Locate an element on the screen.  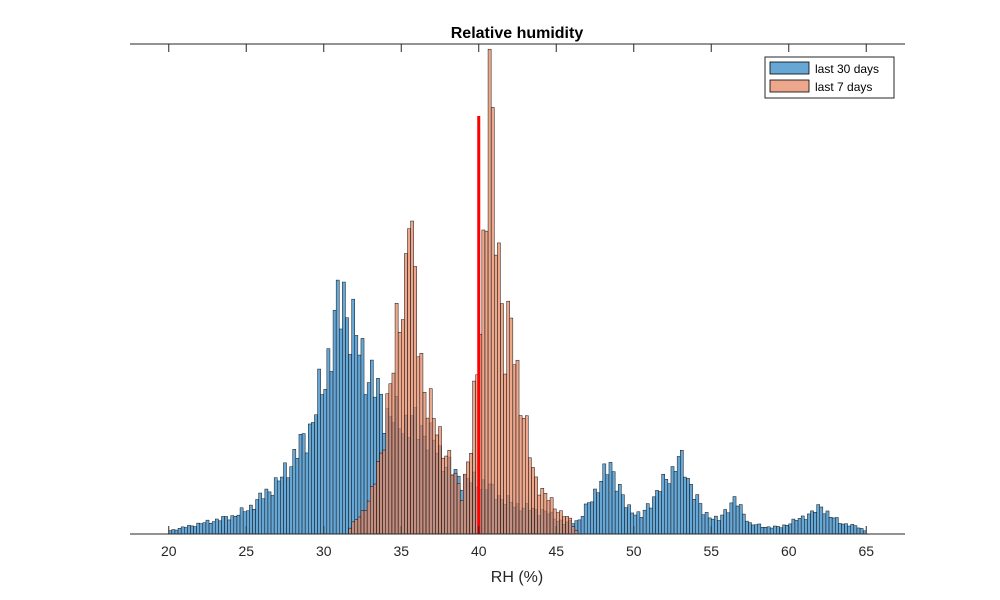
x-tick-label: 30 is located at coordinates (324, 551).